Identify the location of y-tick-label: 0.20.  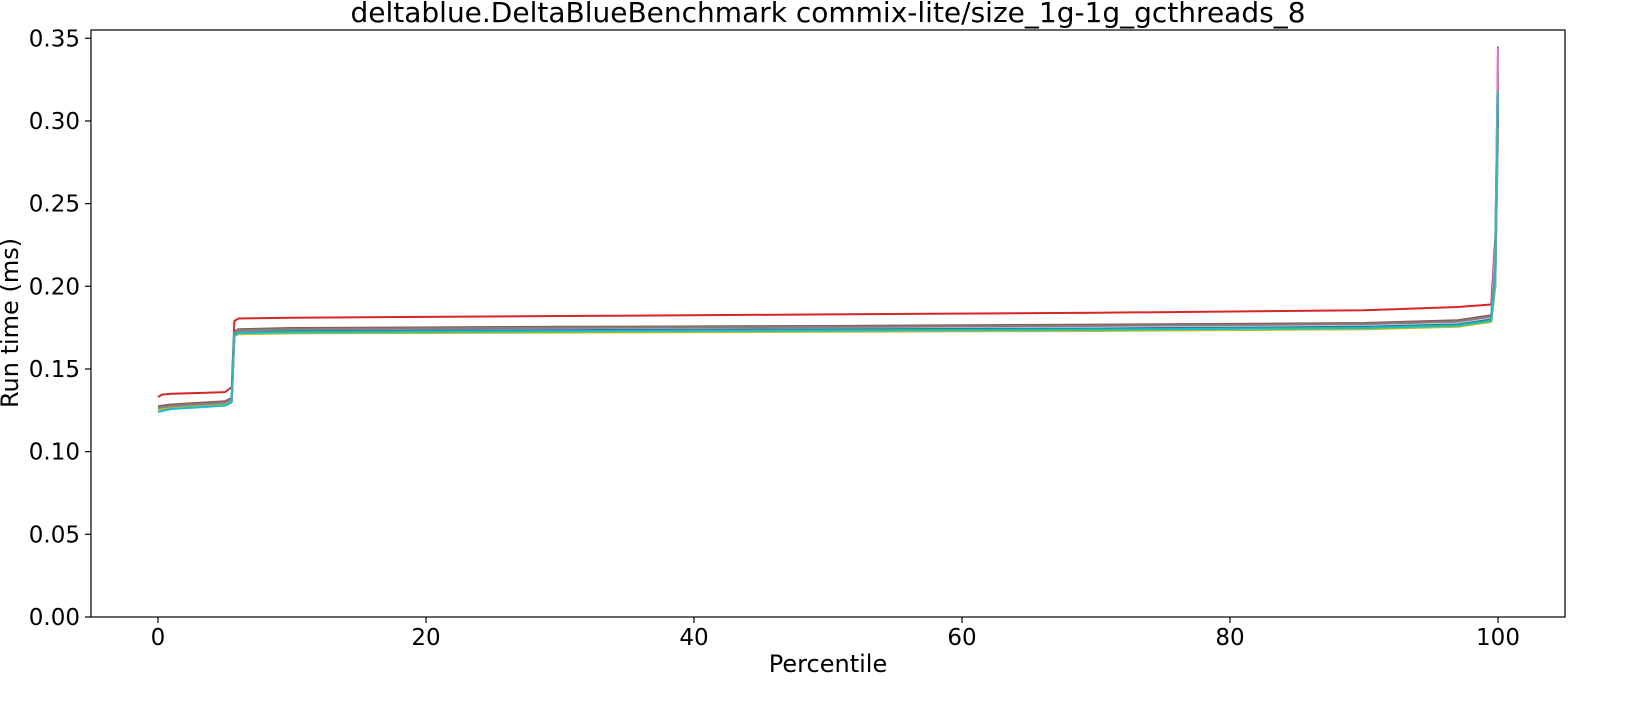
(54, 287).